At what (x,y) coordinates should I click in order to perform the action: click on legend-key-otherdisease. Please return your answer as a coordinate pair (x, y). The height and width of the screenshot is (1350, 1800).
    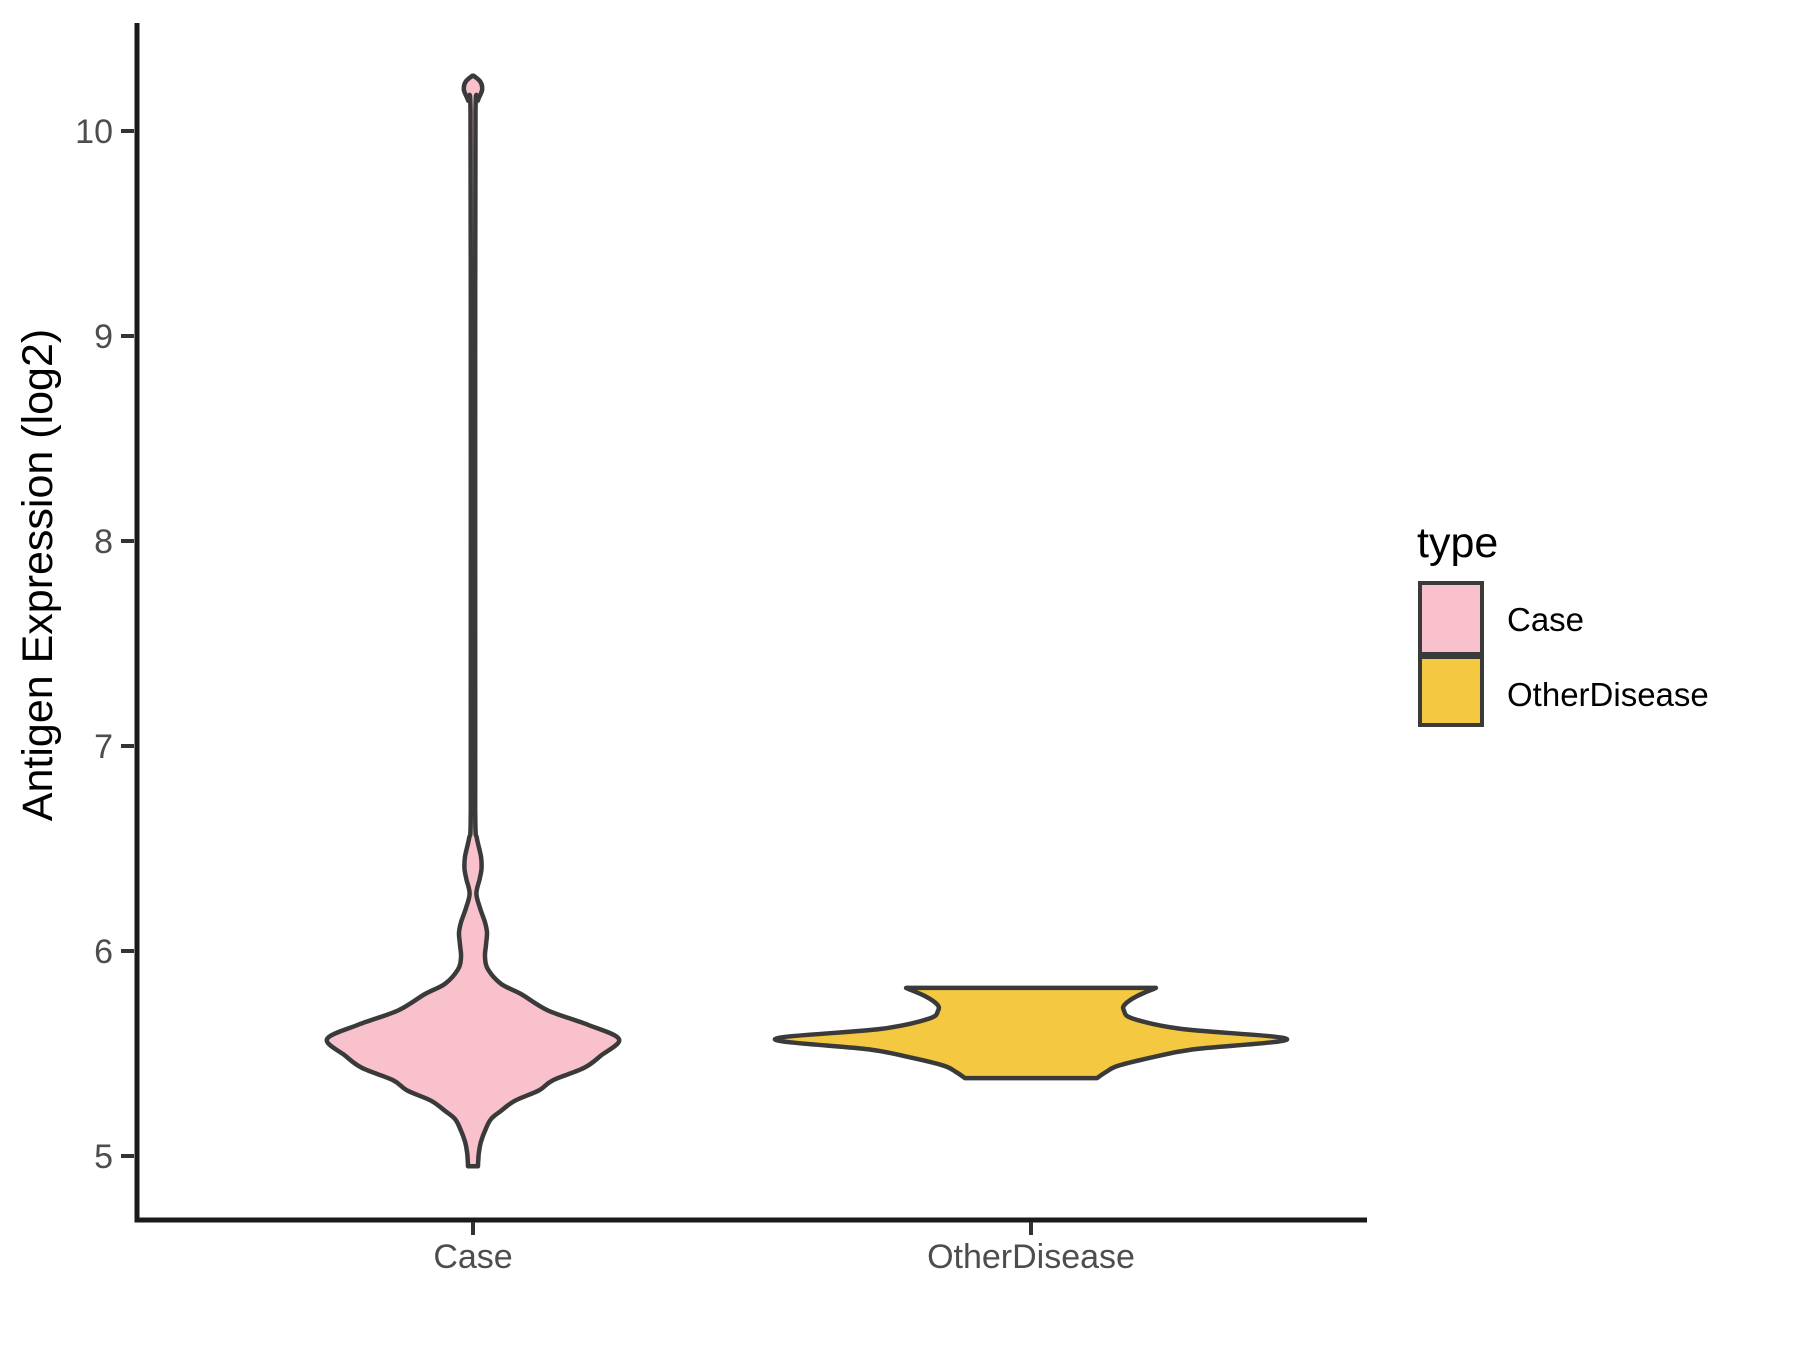
    Looking at the image, I should click on (1451, 691).